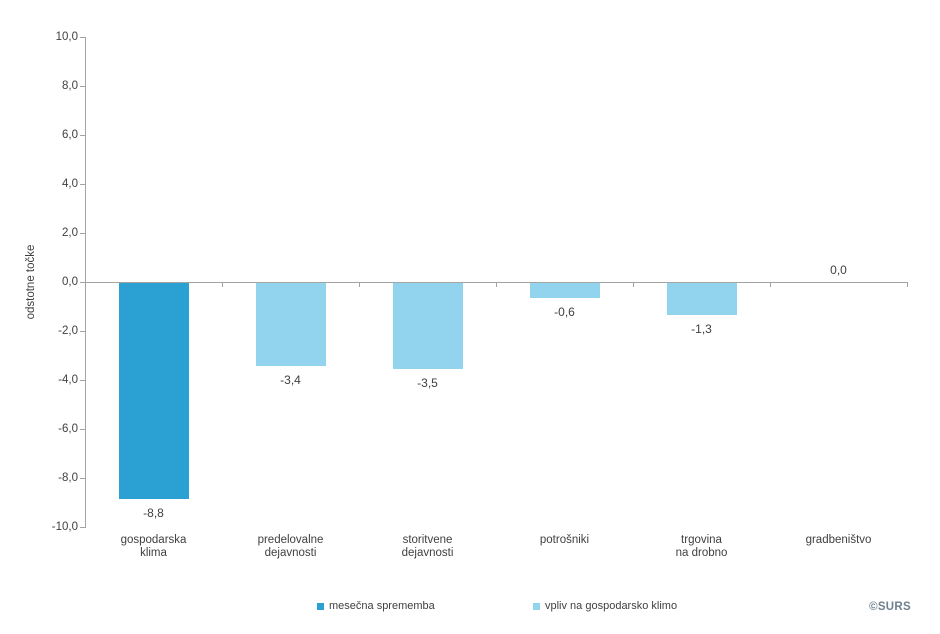  Describe the element at coordinates (290, 380) in the screenshot. I see `bar-value-label: -3,4` at that location.